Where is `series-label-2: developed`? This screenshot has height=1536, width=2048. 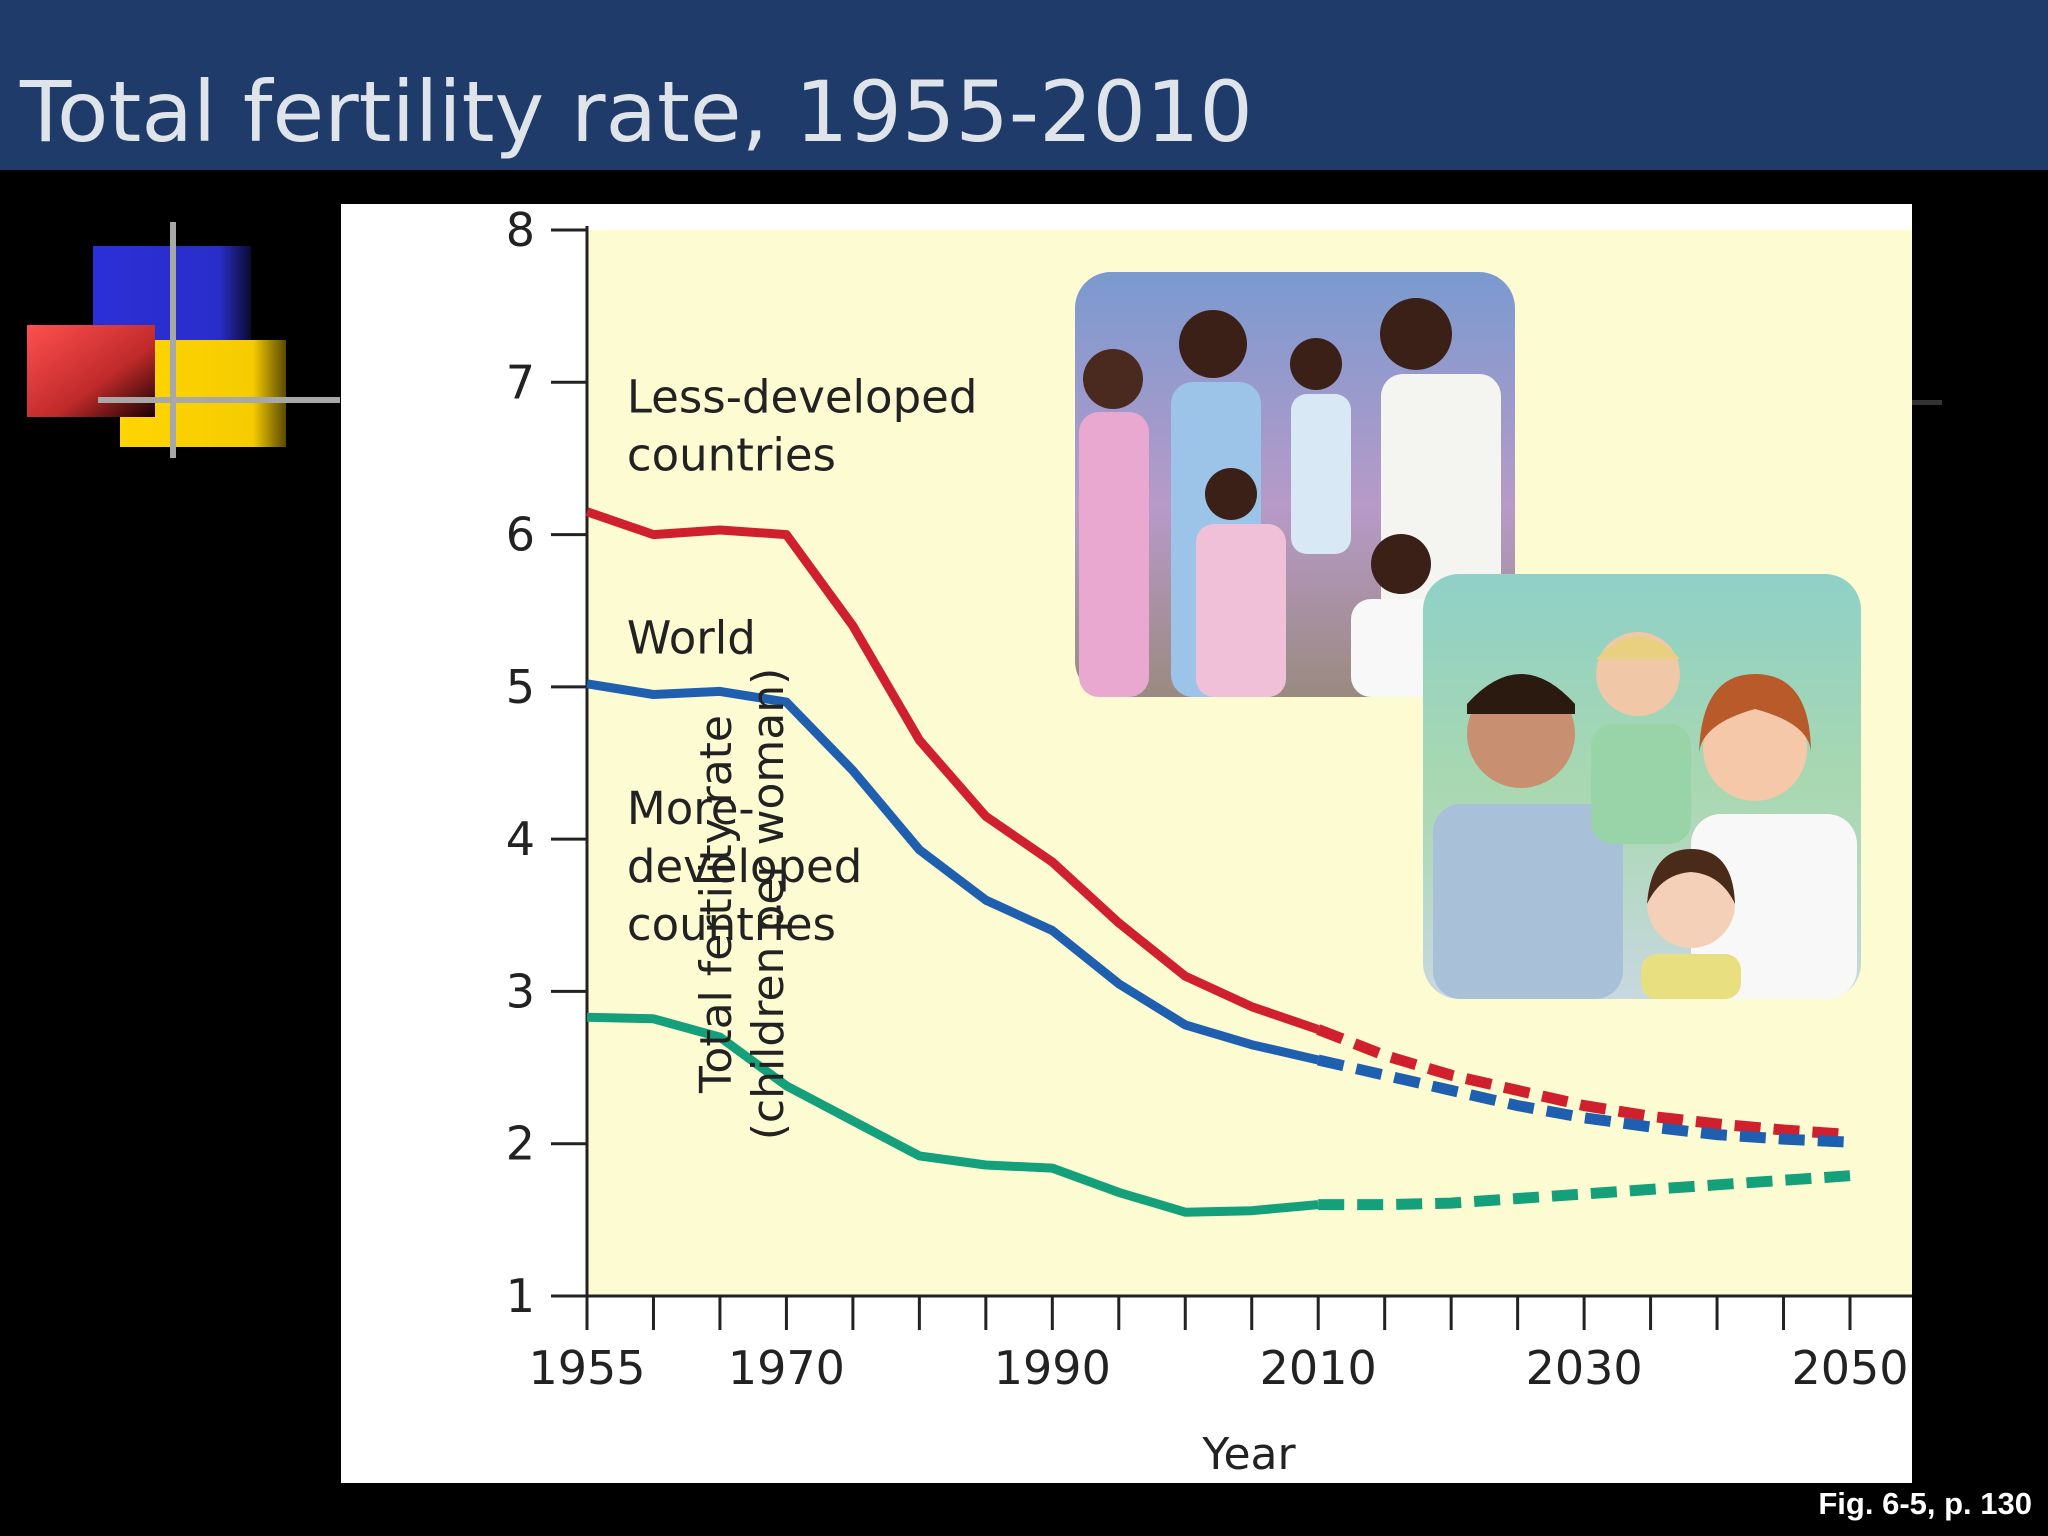 series-label-2: developed is located at coordinates (744, 866).